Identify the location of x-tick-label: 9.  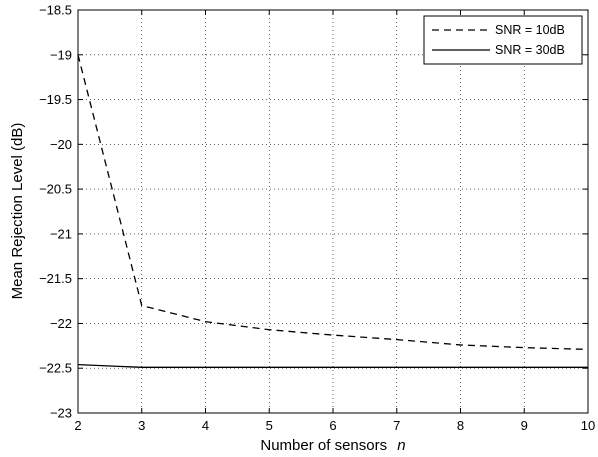
(524, 425).